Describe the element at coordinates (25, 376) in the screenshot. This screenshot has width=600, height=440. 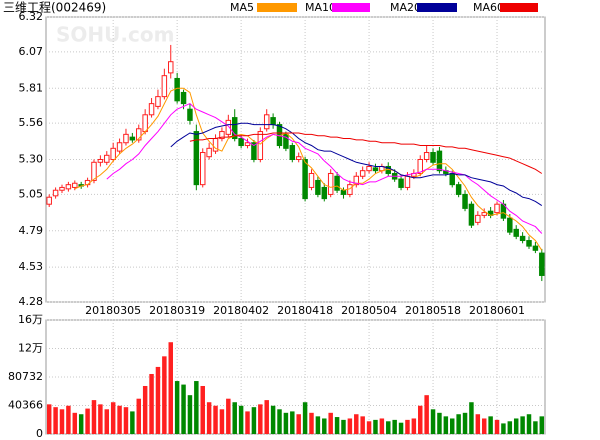
I see `volume-tick-label: 80732` at that location.